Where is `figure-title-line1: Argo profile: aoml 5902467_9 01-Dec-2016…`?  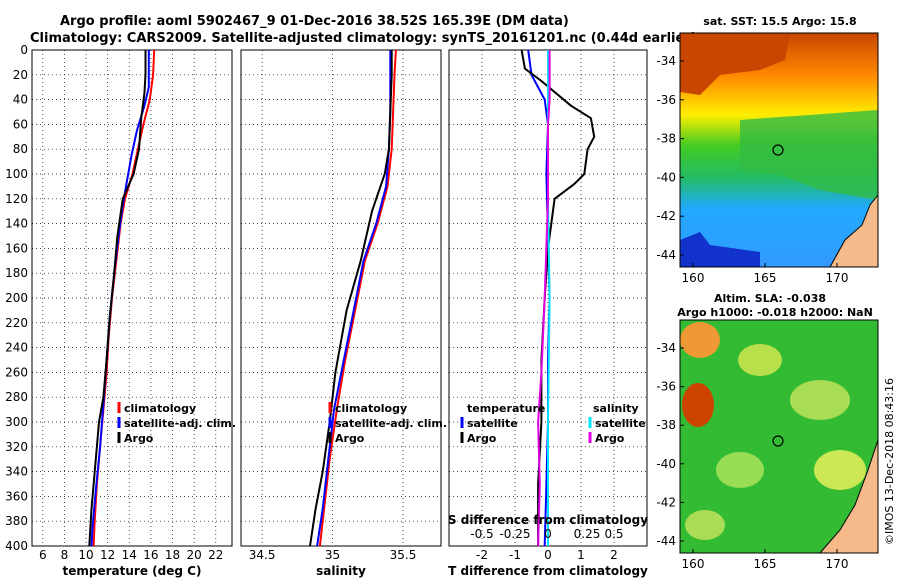 figure-title-line1: Argo profile: aoml 5902467_9 01-Dec-2016… is located at coordinates (314, 21).